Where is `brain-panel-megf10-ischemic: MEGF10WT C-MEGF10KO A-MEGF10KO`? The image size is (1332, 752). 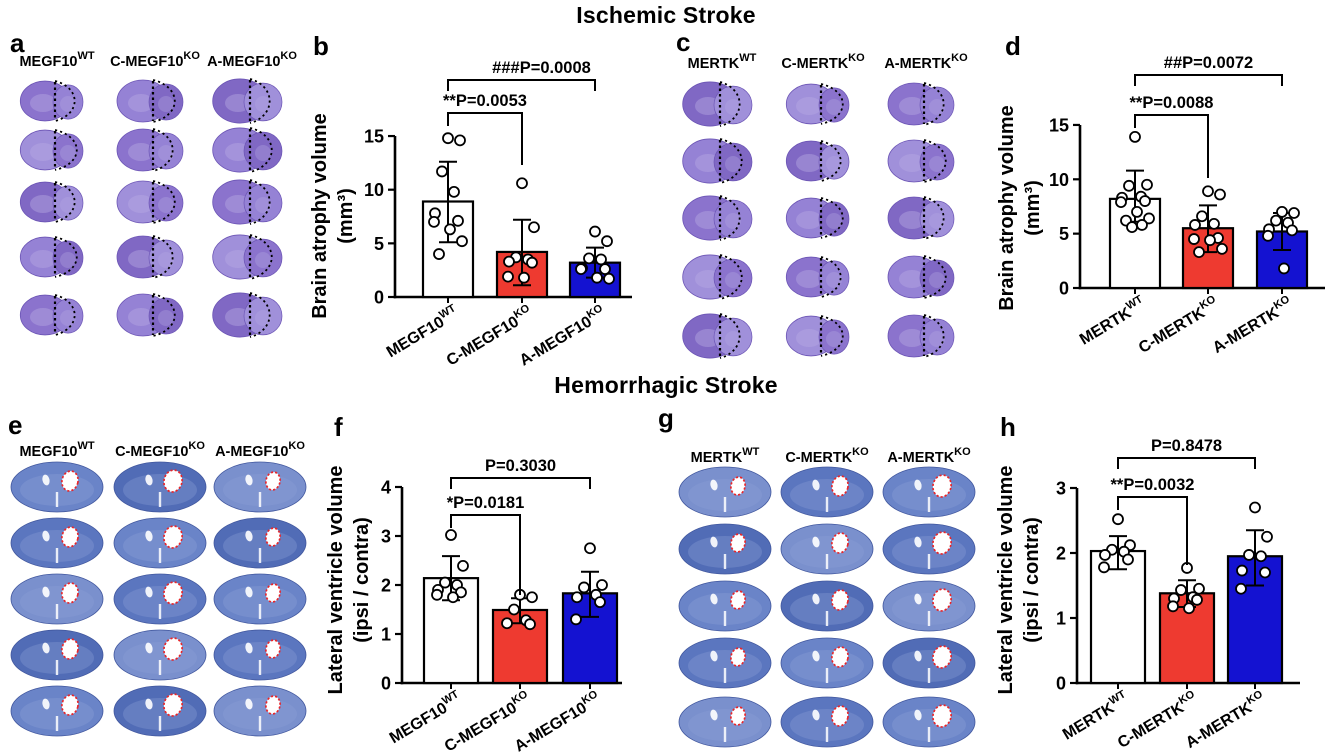
brain-panel-megf10-ischemic: MEGF10WT C-MEGF10KO A-MEGF10KO is located at coordinates (160, 197).